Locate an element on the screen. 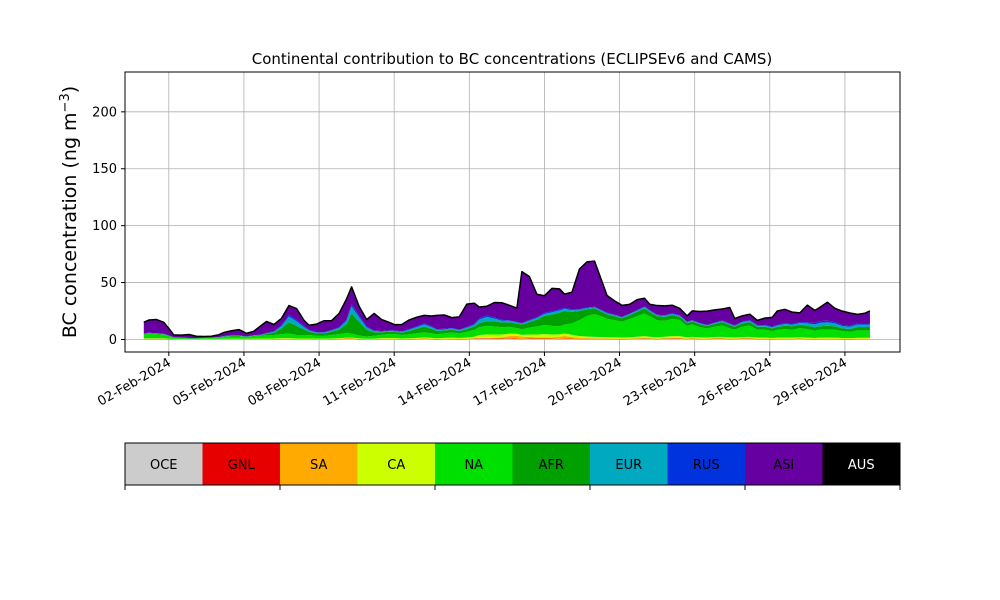  legend-label-na: NA is located at coordinates (473, 465).